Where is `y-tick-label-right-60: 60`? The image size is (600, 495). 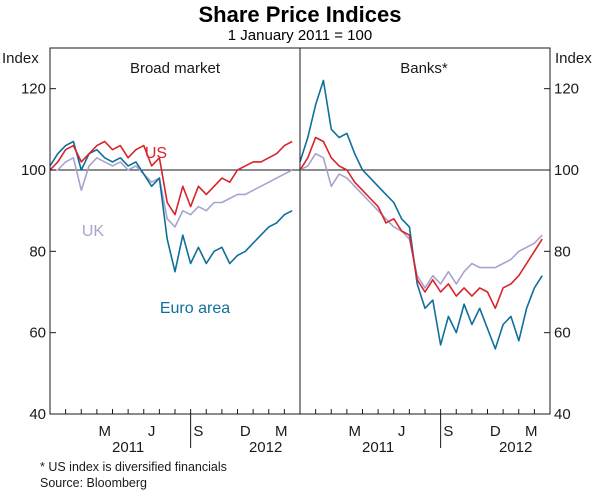 y-tick-label-right-60: 60 is located at coordinates (562, 333).